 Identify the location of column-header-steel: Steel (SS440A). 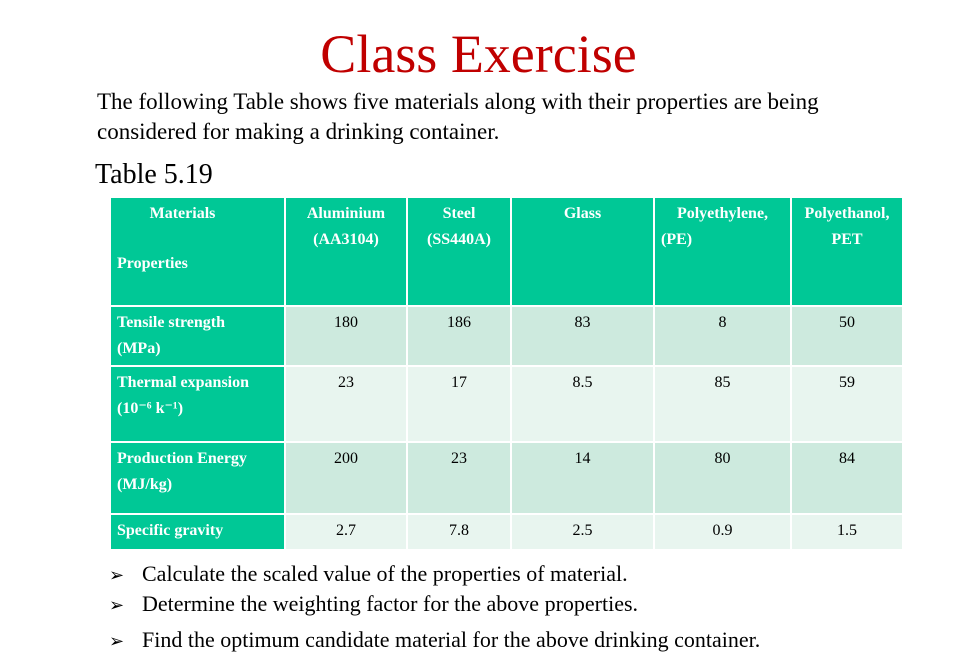
(459, 251).